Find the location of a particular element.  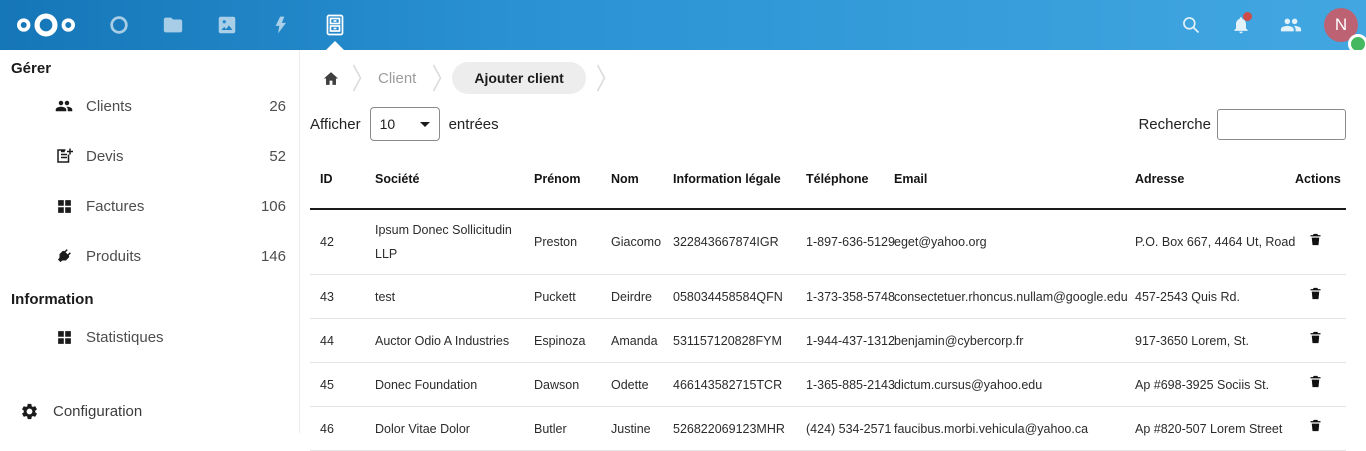

activity-app-icon is located at coordinates (281, 25).